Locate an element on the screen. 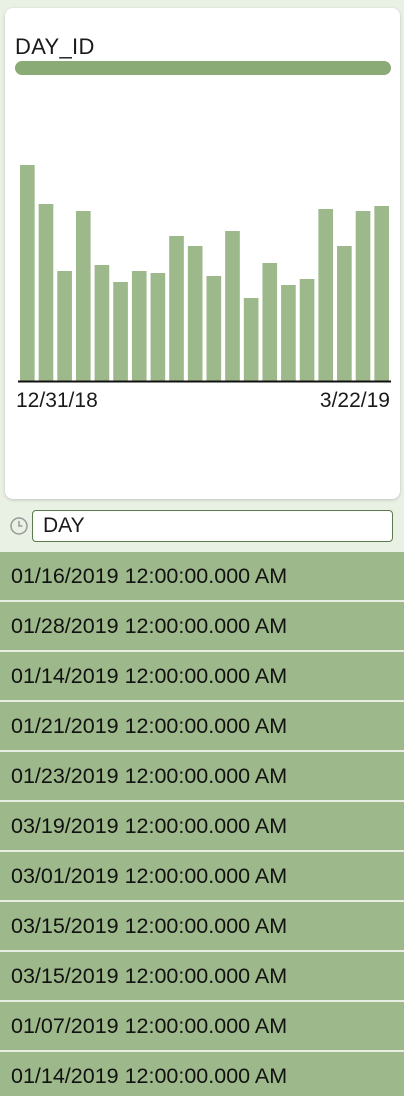  list-item: 01/07/2019 12:00:00.000 AM is located at coordinates (202, 1027).